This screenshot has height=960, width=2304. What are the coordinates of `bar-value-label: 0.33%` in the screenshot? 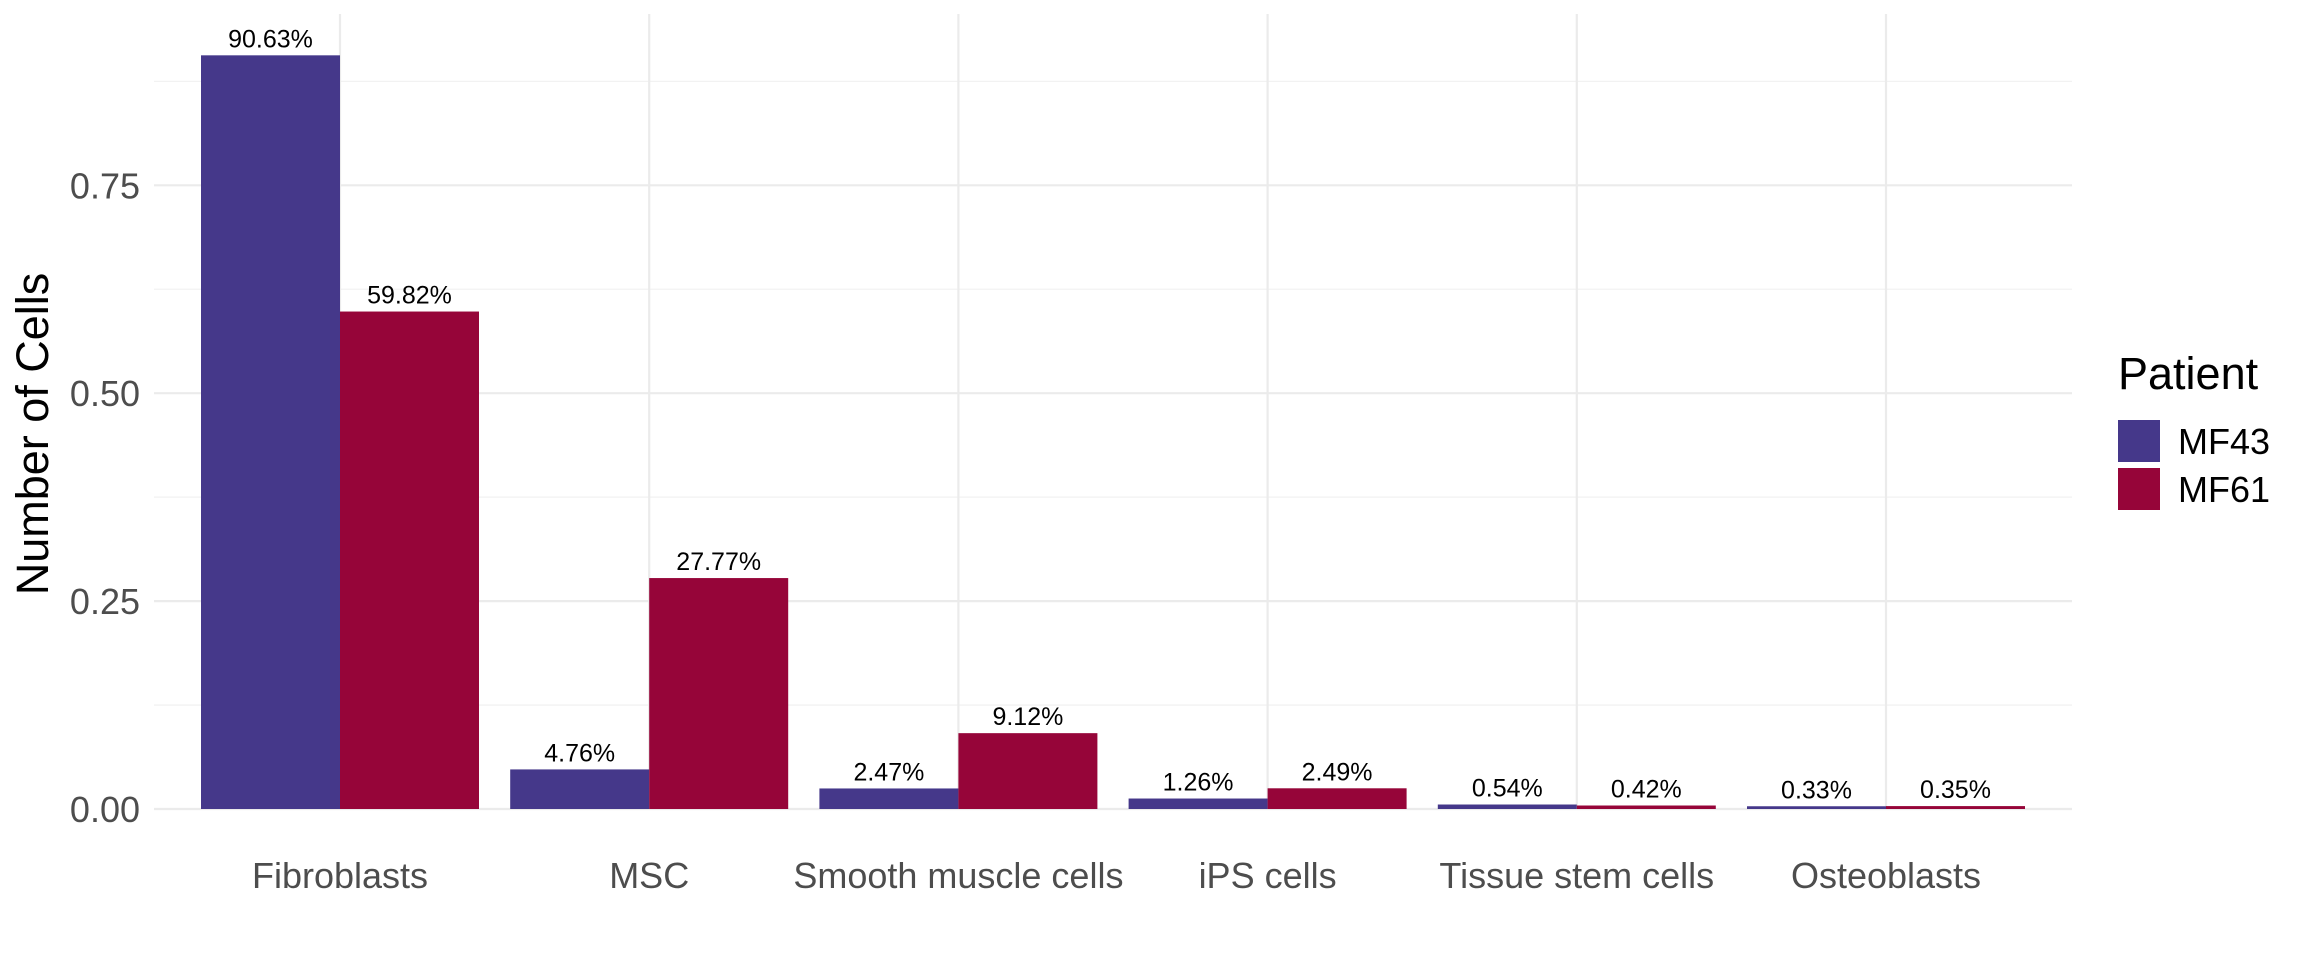 It's located at (1816, 790).